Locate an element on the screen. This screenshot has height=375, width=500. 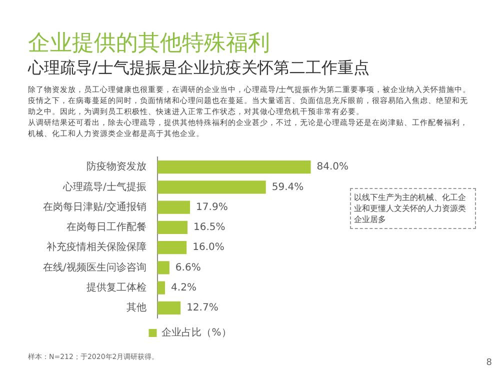
data-label: 6.6% is located at coordinates (188, 268).